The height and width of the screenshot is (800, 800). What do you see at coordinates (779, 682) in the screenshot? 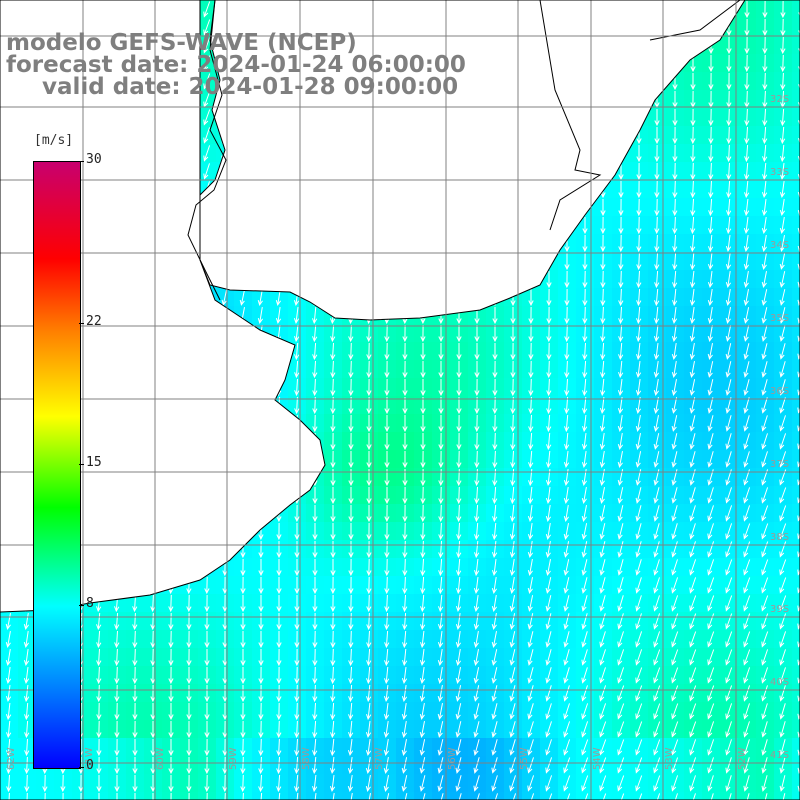
I see `latitude-label: 40S` at bounding box center [779, 682].